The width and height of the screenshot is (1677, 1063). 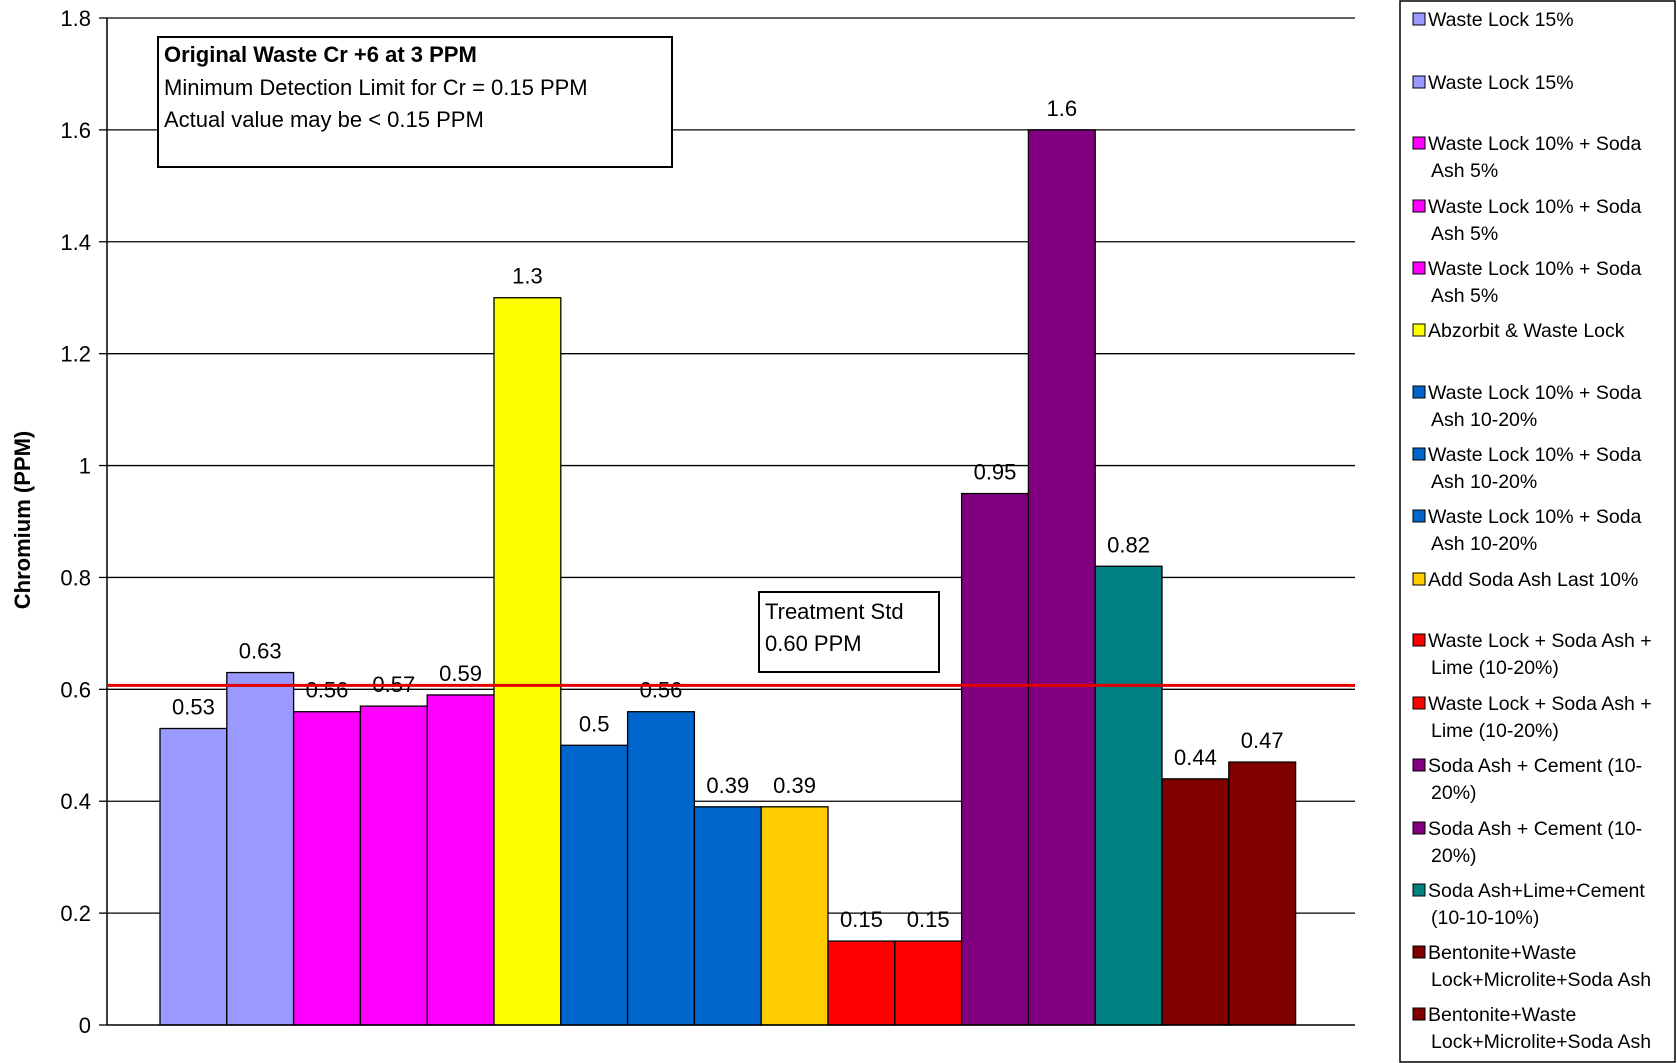 What do you see at coordinates (75, 242) in the screenshot?
I see `y-tick-label: 1.4` at bounding box center [75, 242].